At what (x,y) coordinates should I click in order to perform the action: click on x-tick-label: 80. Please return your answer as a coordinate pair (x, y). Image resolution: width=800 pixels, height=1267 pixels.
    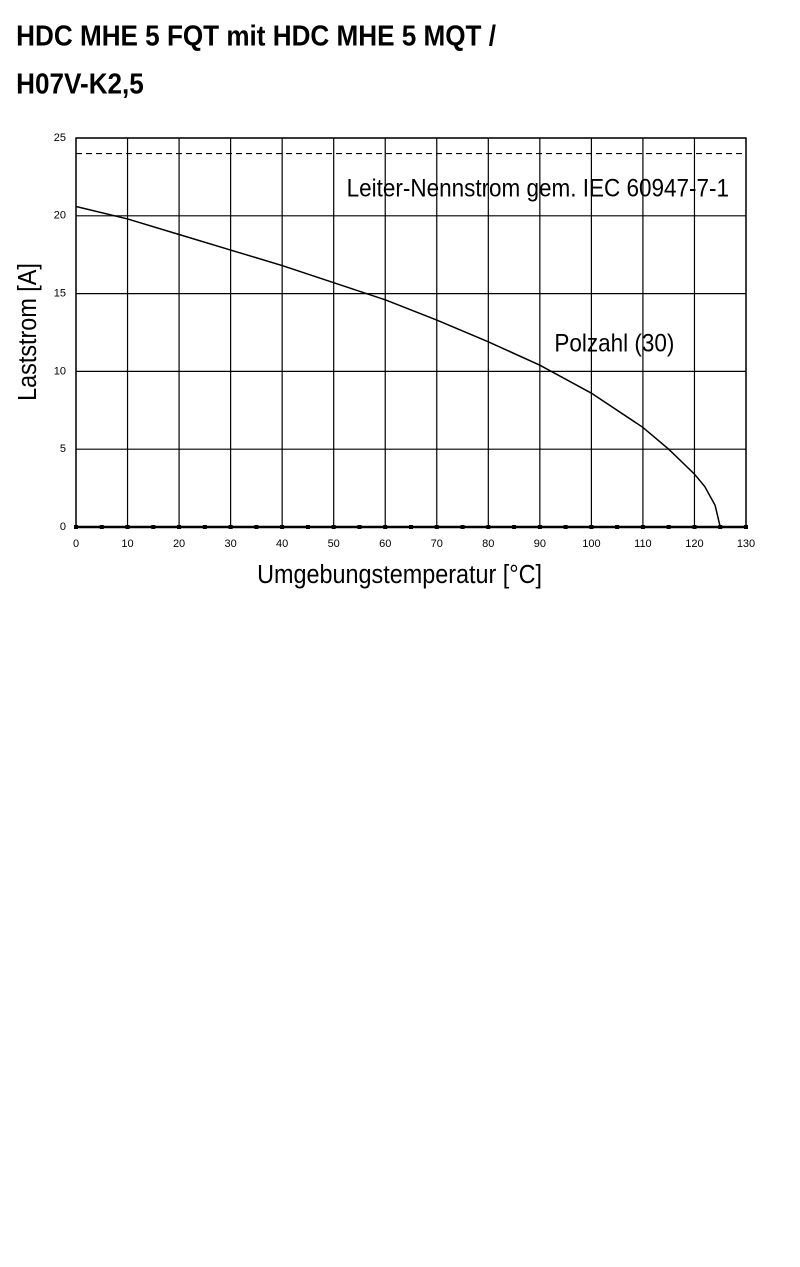
    Looking at the image, I should click on (488, 544).